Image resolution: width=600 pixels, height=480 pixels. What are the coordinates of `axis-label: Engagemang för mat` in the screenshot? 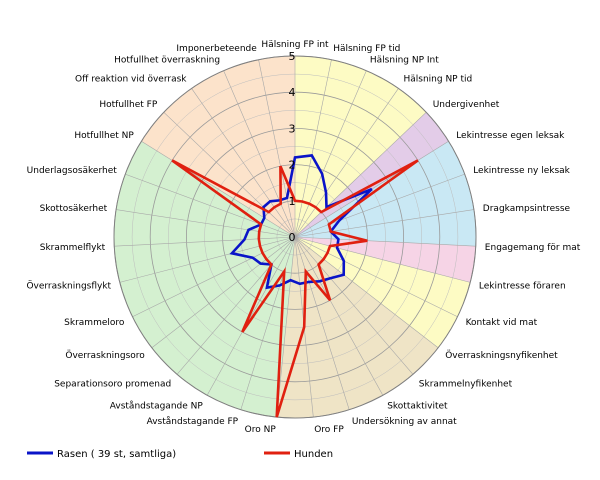 It's located at (533, 248).